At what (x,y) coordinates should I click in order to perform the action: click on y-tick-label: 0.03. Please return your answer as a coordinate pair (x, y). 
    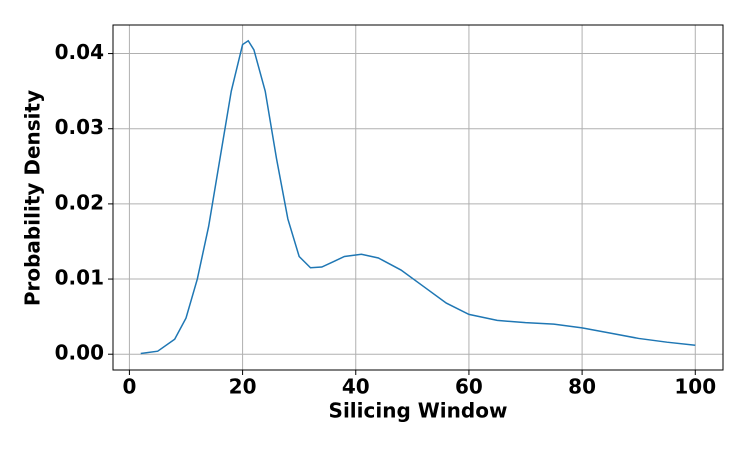
    Looking at the image, I should click on (79, 127).